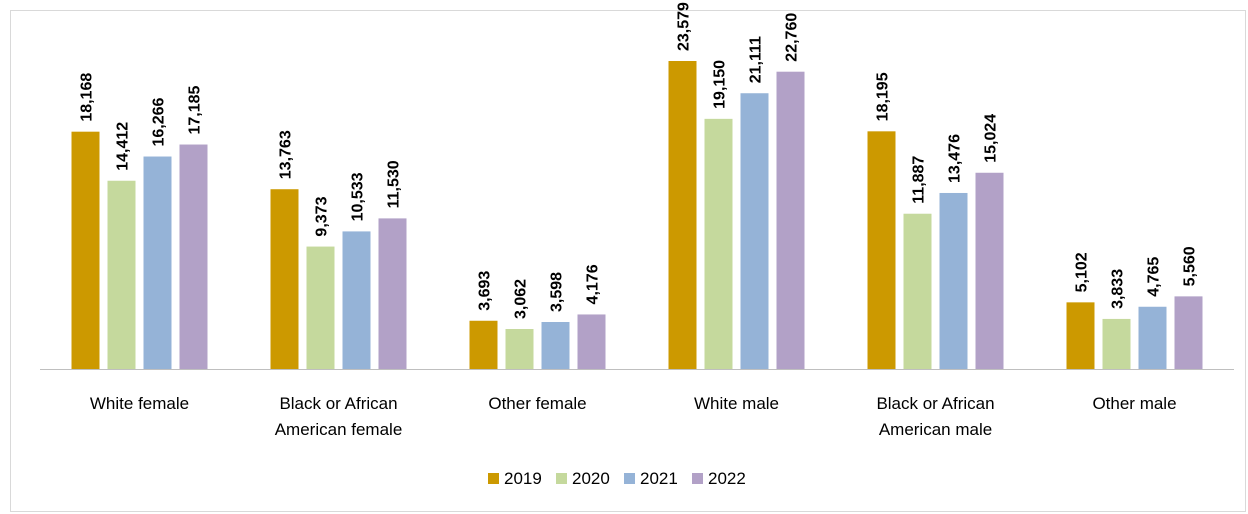 This screenshot has height=514, width=1248. Describe the element at coordinates (935, 429) in the screenshot. I see `category-label: American male` at that location.